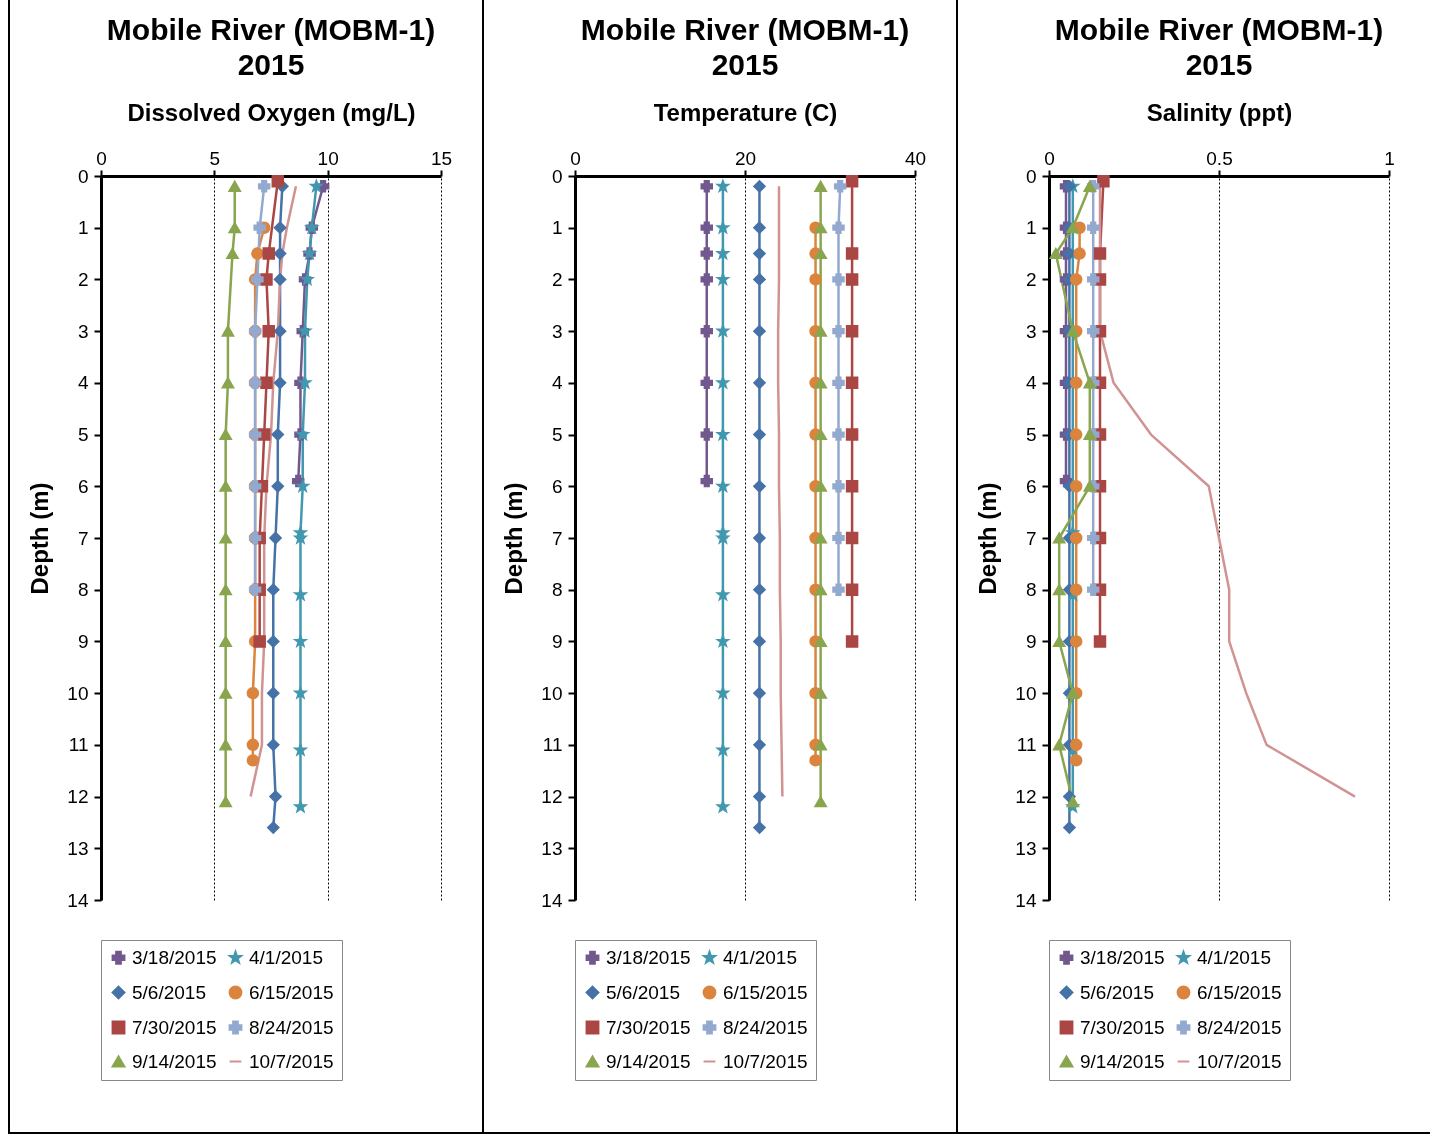  Describe the element at coordinates (441, 158) in the screenshot. I see `x-tick-label: 15` at that location.